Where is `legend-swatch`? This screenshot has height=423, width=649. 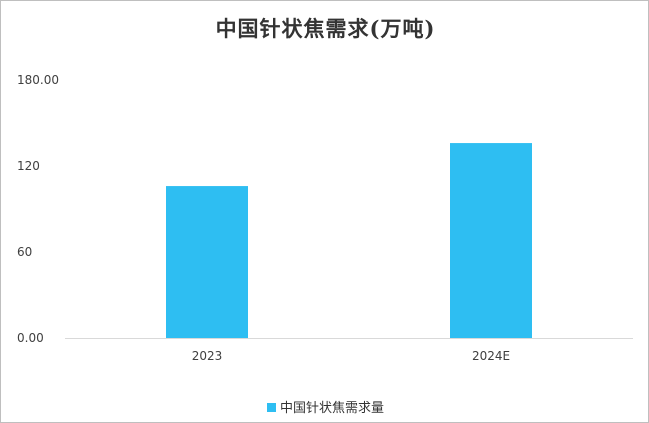 legend-swatch is located at coordinates (271, 407).